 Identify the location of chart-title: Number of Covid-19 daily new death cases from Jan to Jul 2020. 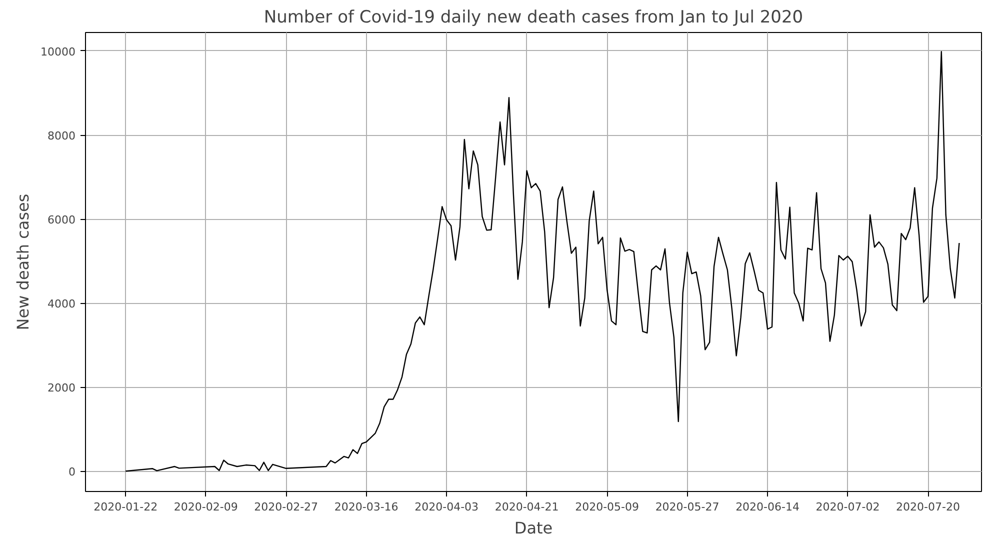
(534, 18).